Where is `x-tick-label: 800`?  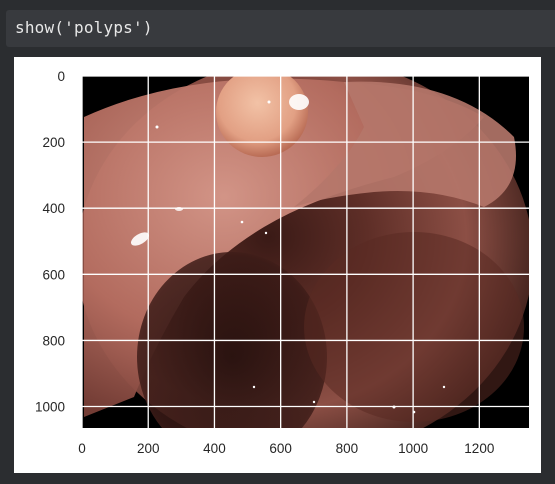 x-tick-label: 800 is located at coordinates (347, 448).